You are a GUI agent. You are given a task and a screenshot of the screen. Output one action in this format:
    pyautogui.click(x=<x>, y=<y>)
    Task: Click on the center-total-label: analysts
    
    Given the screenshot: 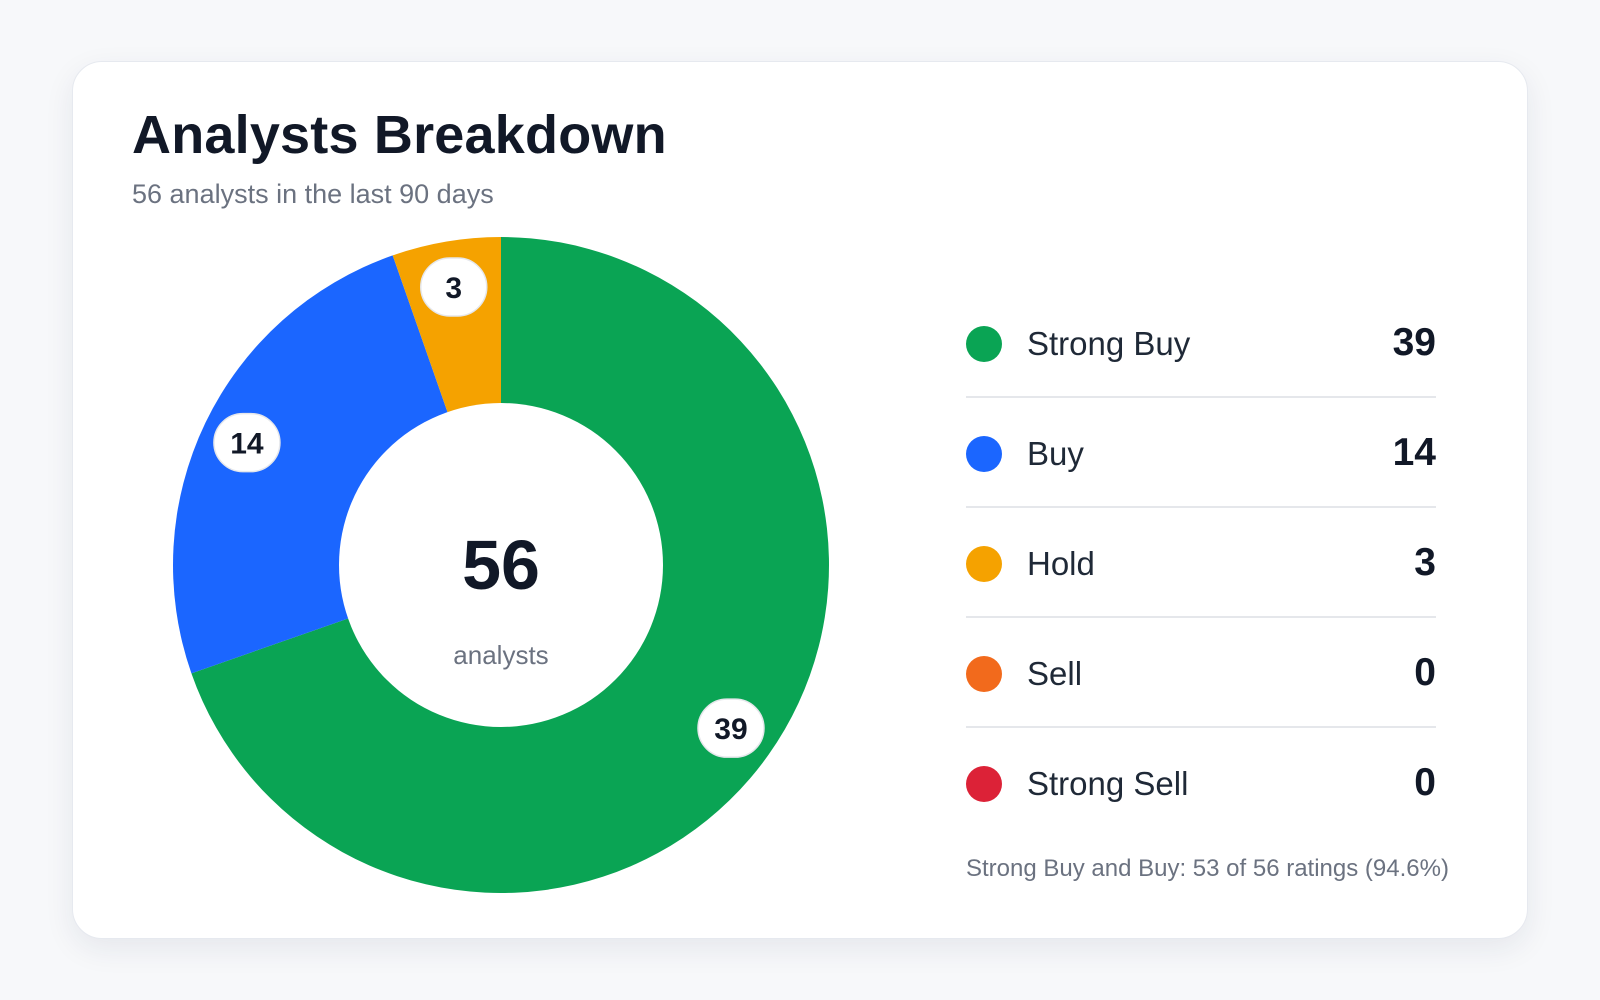 What is the action you would take?
    pyautogui.click(x=500, y=655)
    